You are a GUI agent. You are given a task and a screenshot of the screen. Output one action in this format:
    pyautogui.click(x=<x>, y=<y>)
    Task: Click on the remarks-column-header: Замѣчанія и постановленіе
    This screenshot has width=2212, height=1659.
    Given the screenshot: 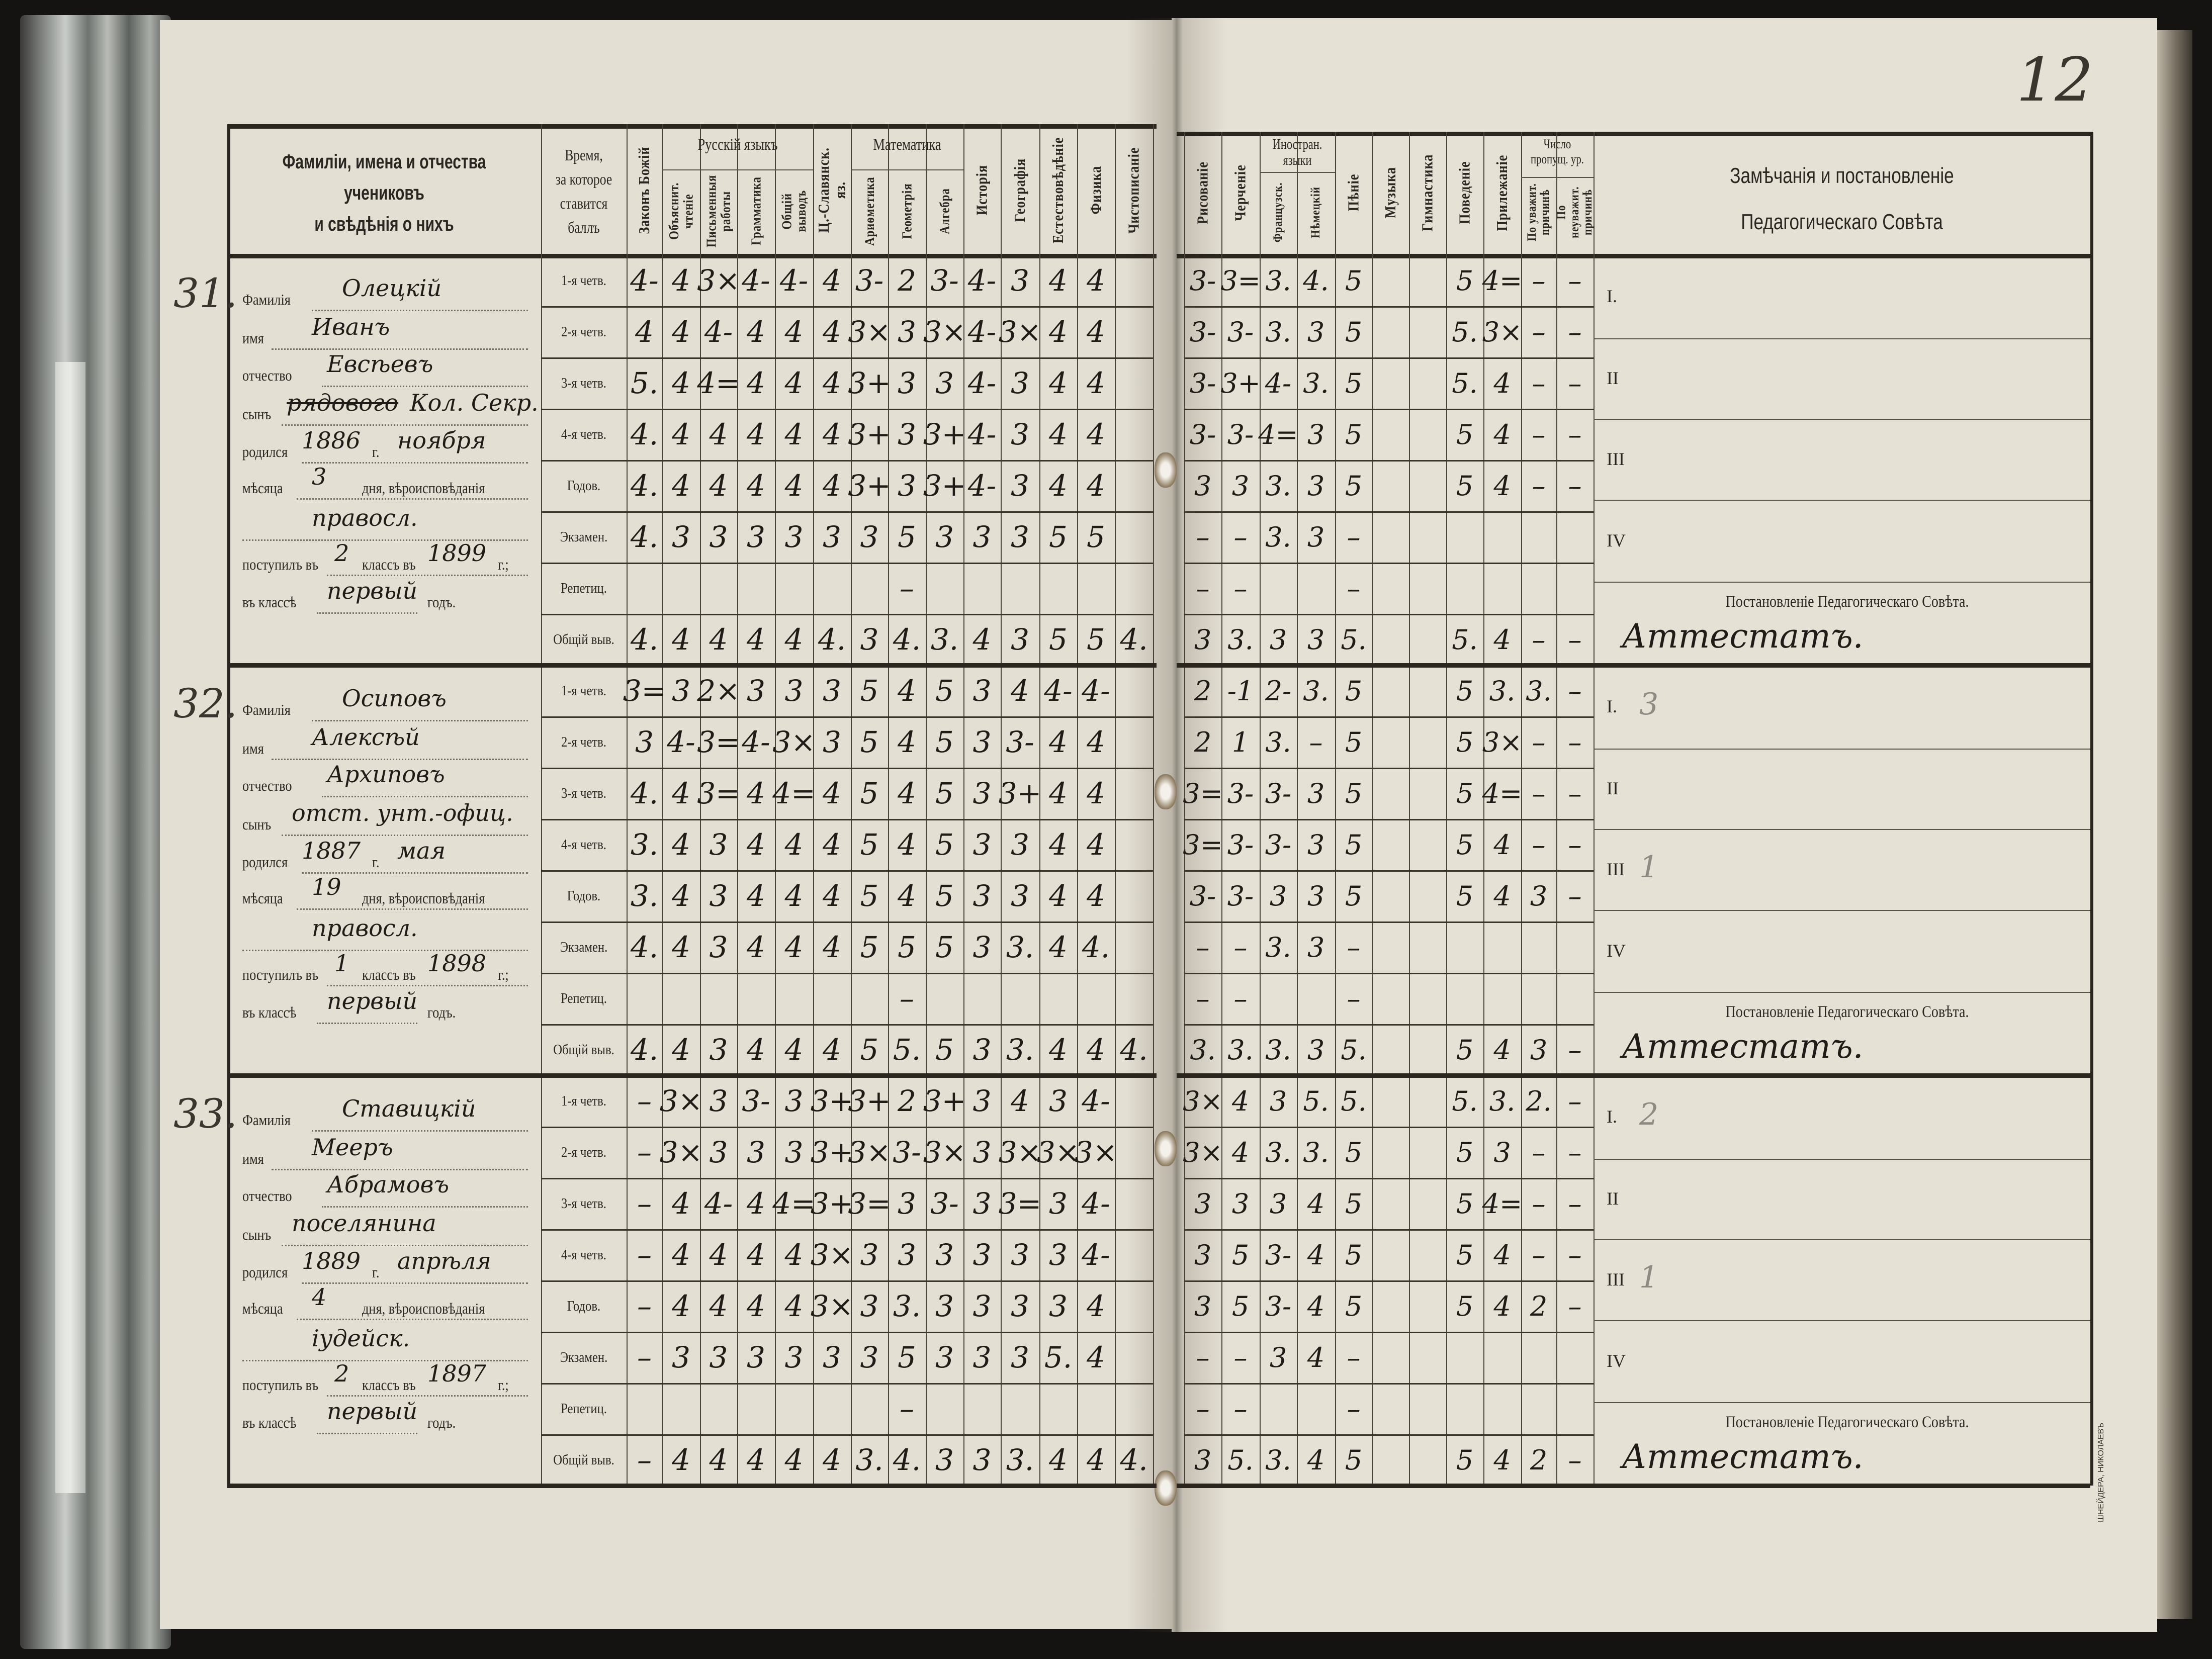 What is the action you would take?
    pyautogui.click(x=1842, y=175)
    